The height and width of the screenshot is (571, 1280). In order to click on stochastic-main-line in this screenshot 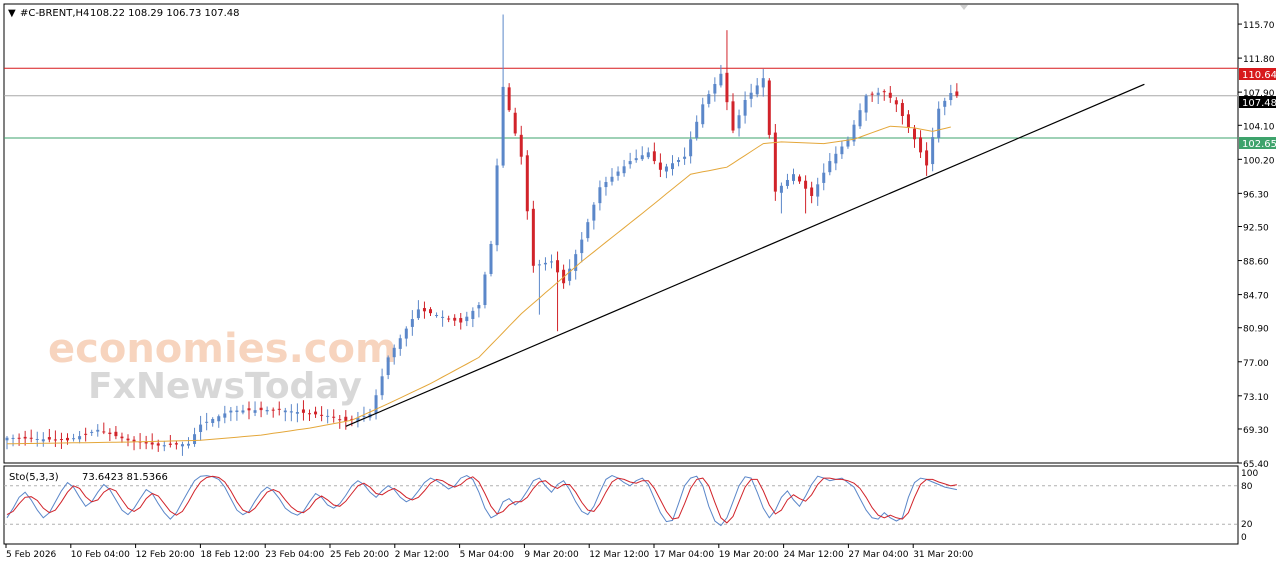, I will do `click(481, 501)`.